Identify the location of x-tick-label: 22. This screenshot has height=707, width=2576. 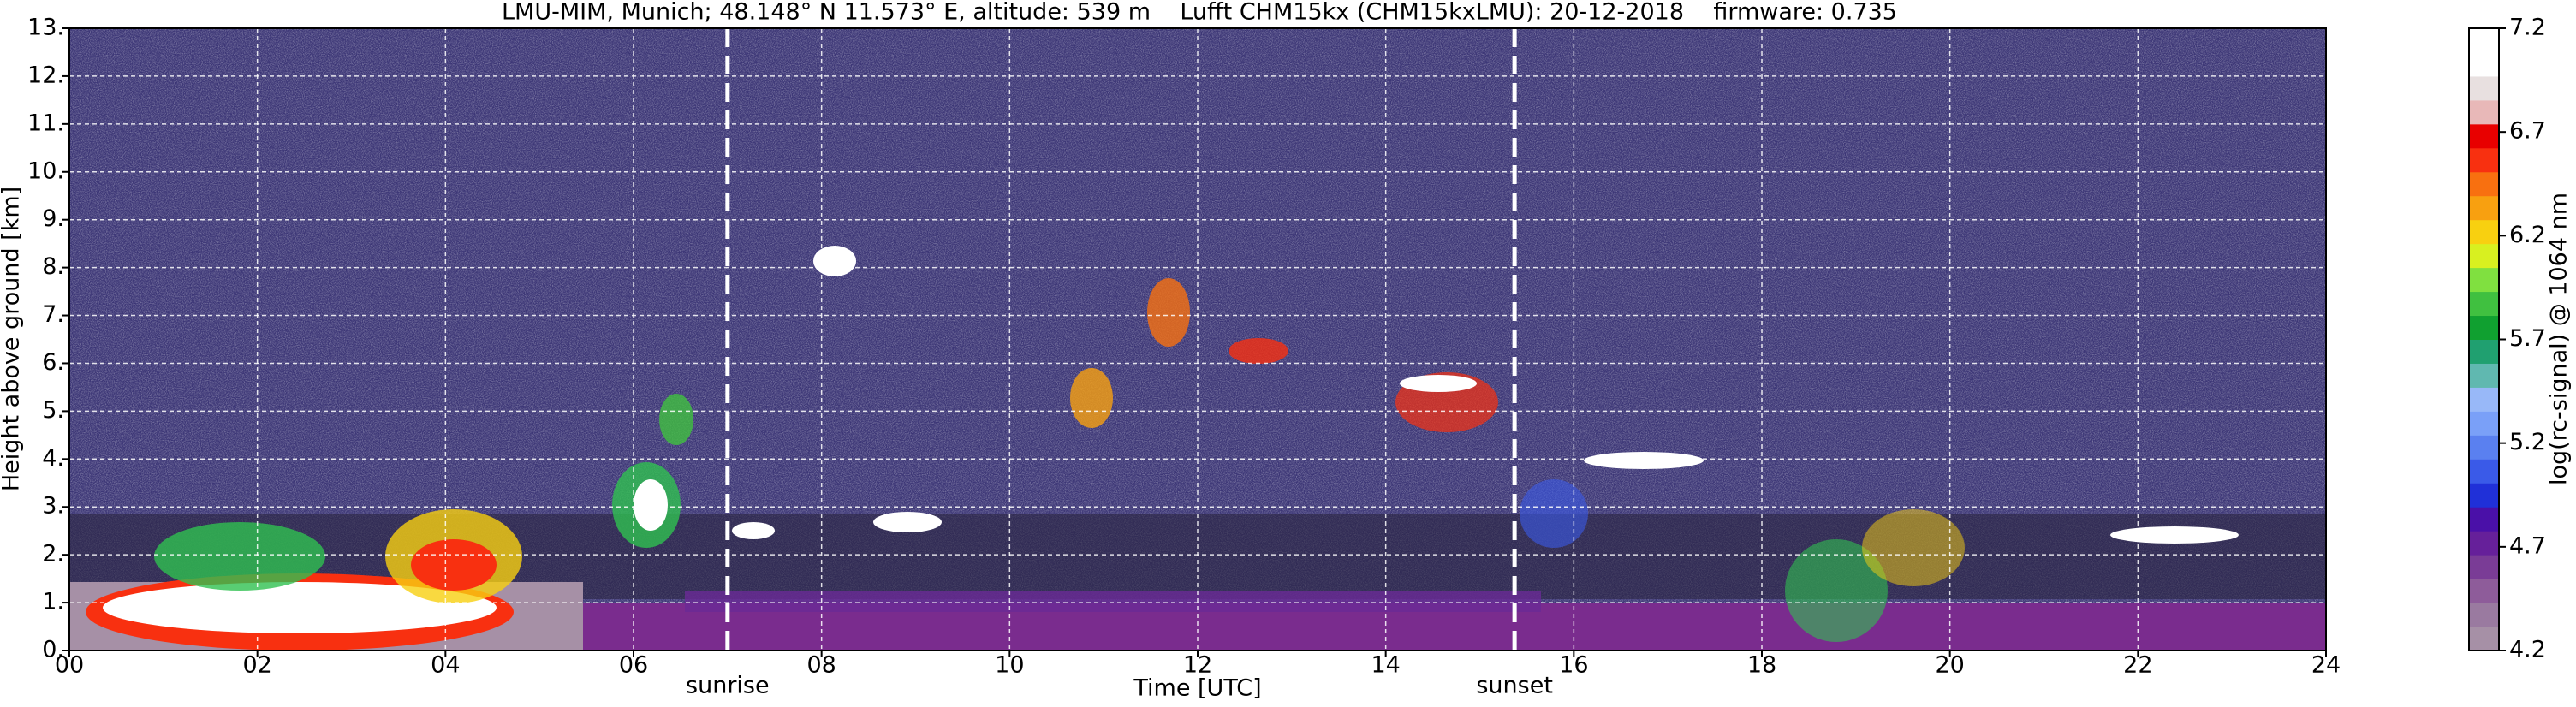
(2137, 665).